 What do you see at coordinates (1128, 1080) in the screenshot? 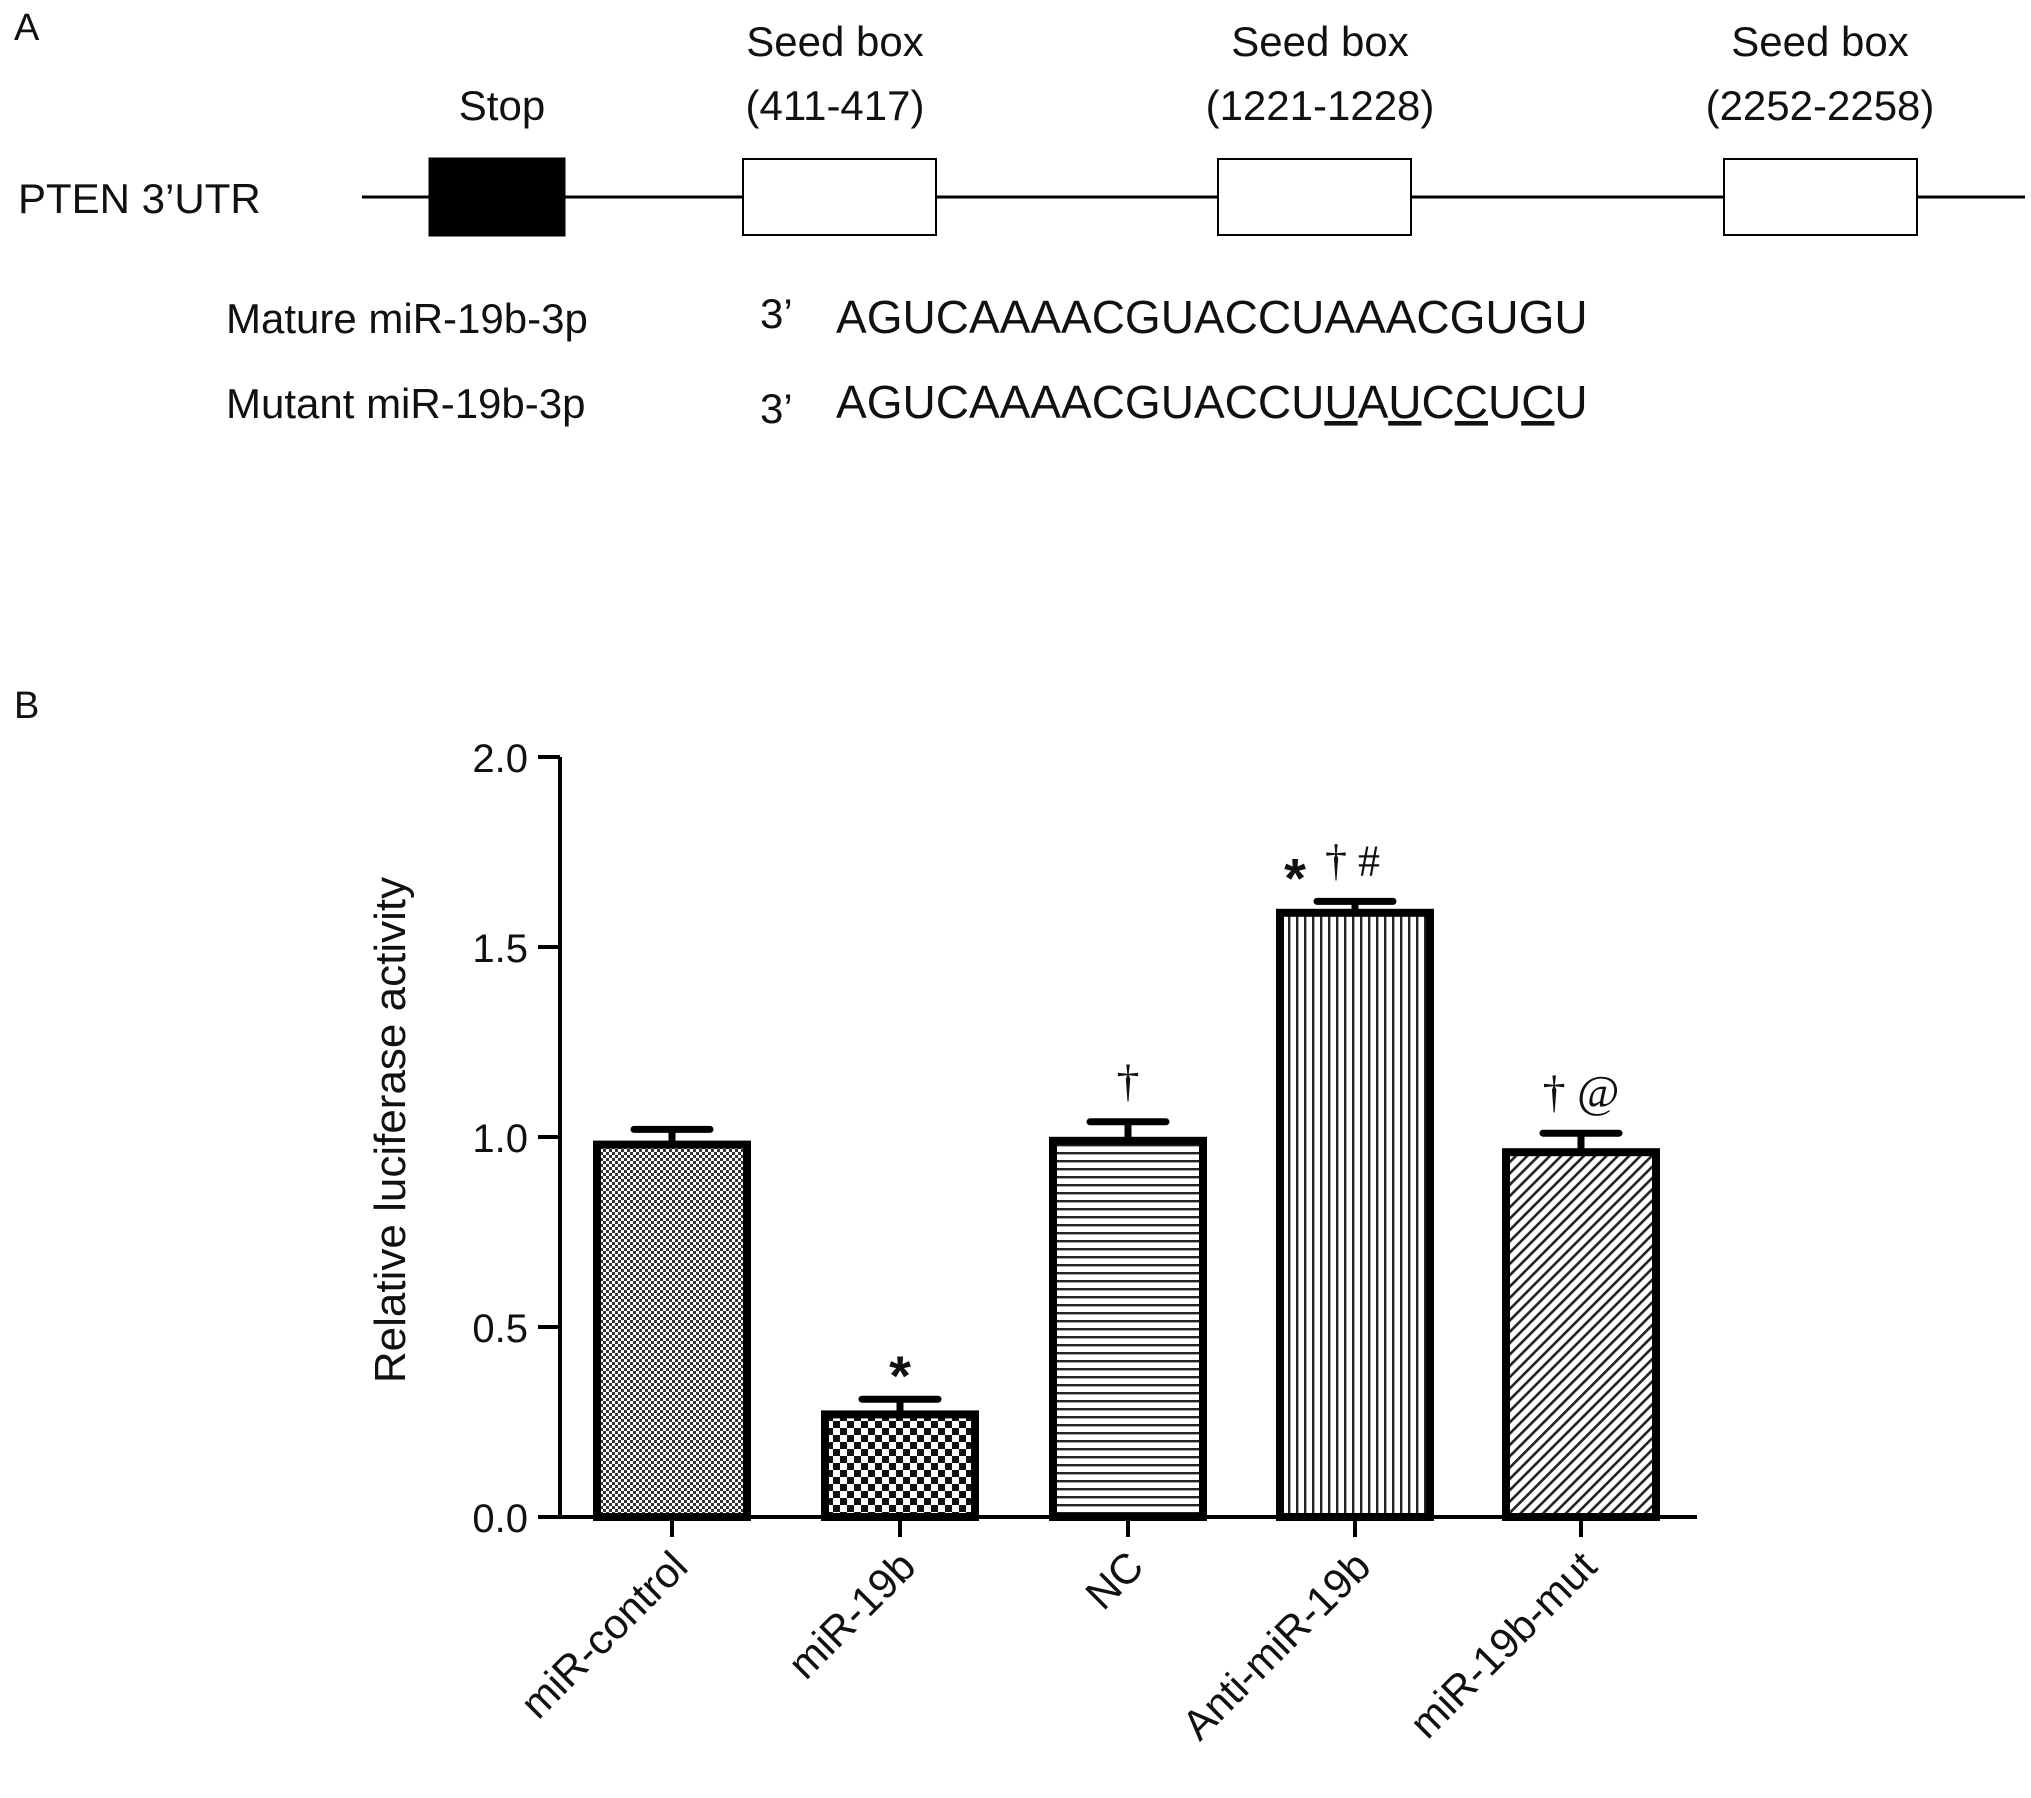
I see `significance-symbols: †` at bounding box center [1128, 1080].